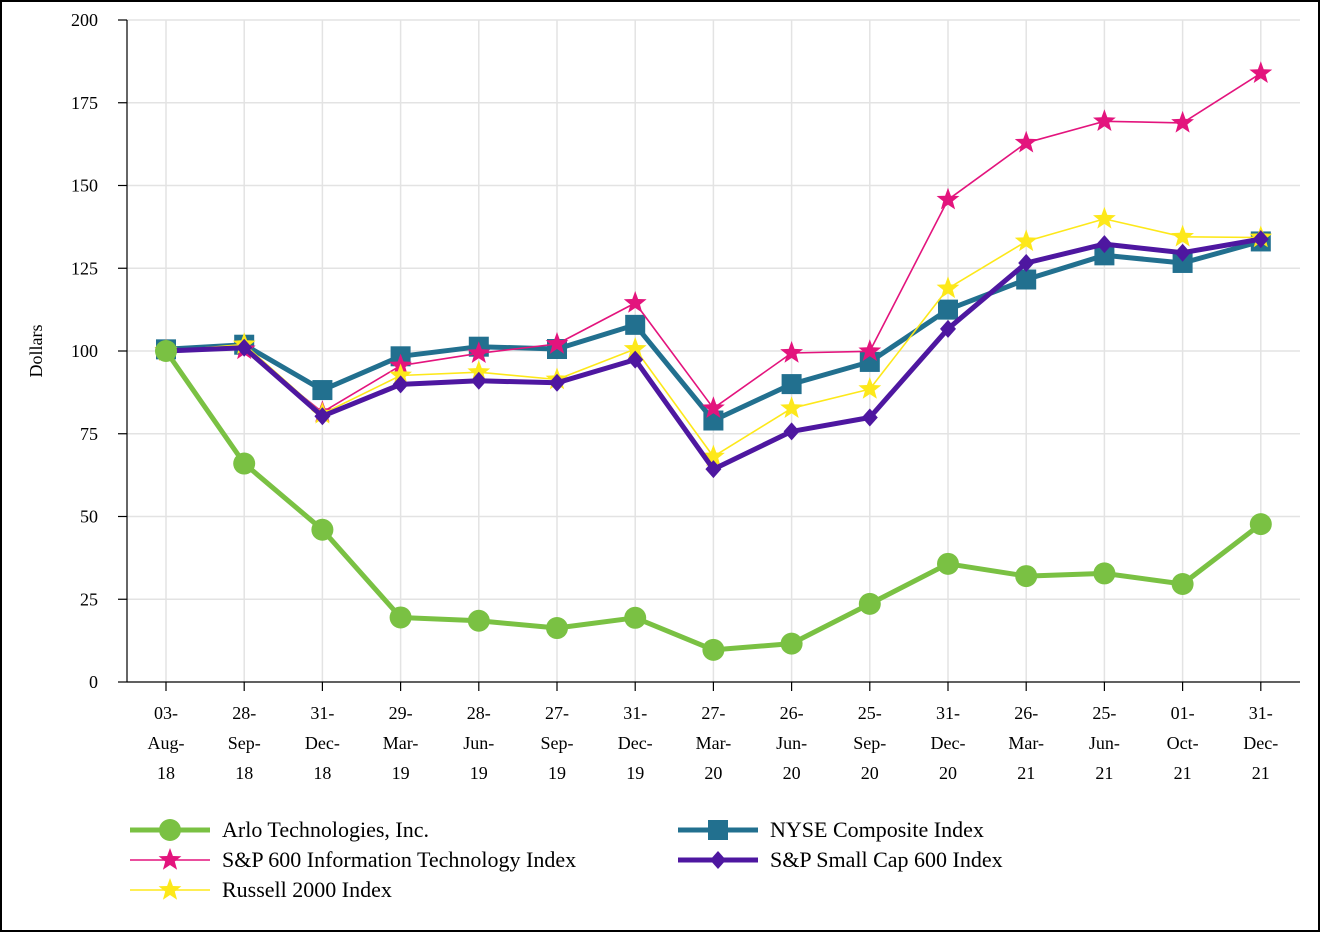  Describe the element at coordinates (261, 889) in the screenshot. I see `legend-item-russell-2000-index: Russell 2000 Index` at that location.